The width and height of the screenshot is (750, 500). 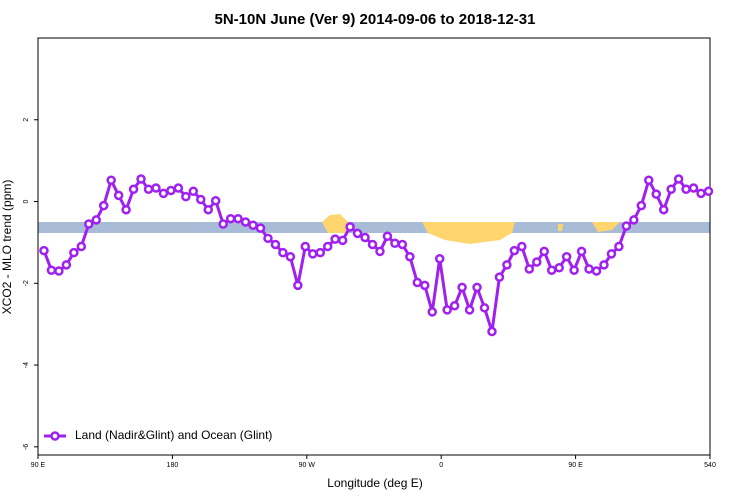 I want to click on land-ocean-band, so click(x=374, y=229).